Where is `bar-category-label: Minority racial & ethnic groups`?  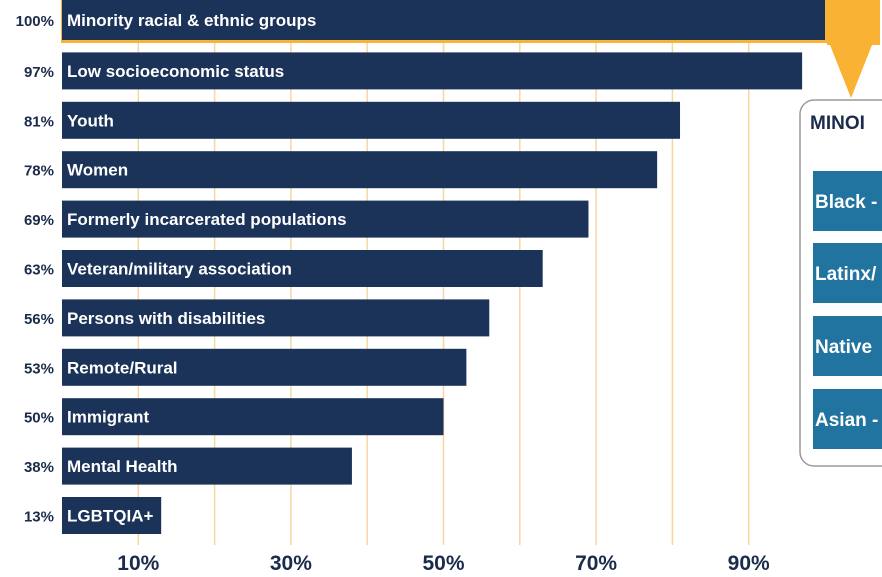
bar-category-label: Minority racial & ethnic groups is located at coordinates (191, 20).